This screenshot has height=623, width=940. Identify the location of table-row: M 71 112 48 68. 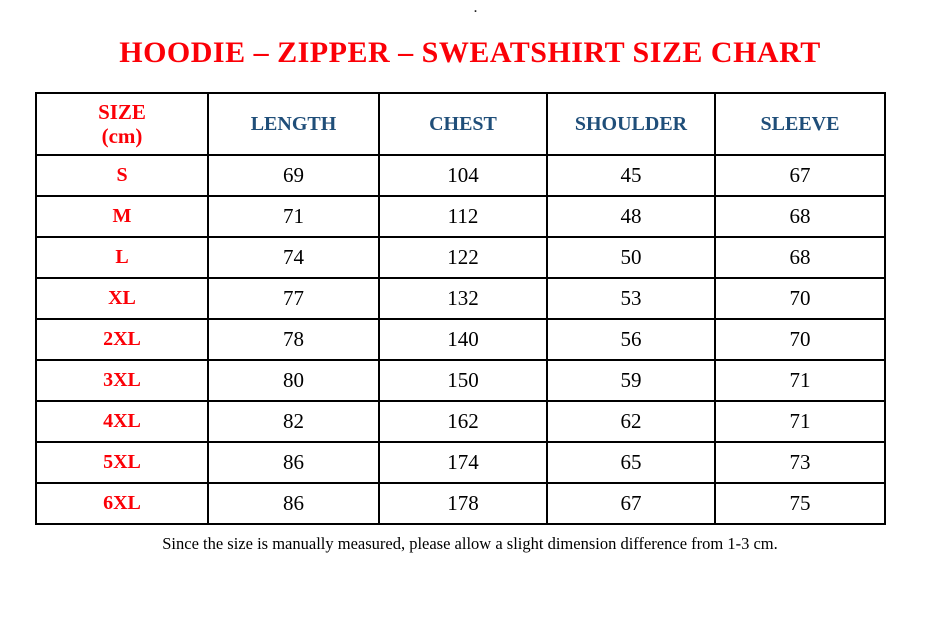
(460, 216).